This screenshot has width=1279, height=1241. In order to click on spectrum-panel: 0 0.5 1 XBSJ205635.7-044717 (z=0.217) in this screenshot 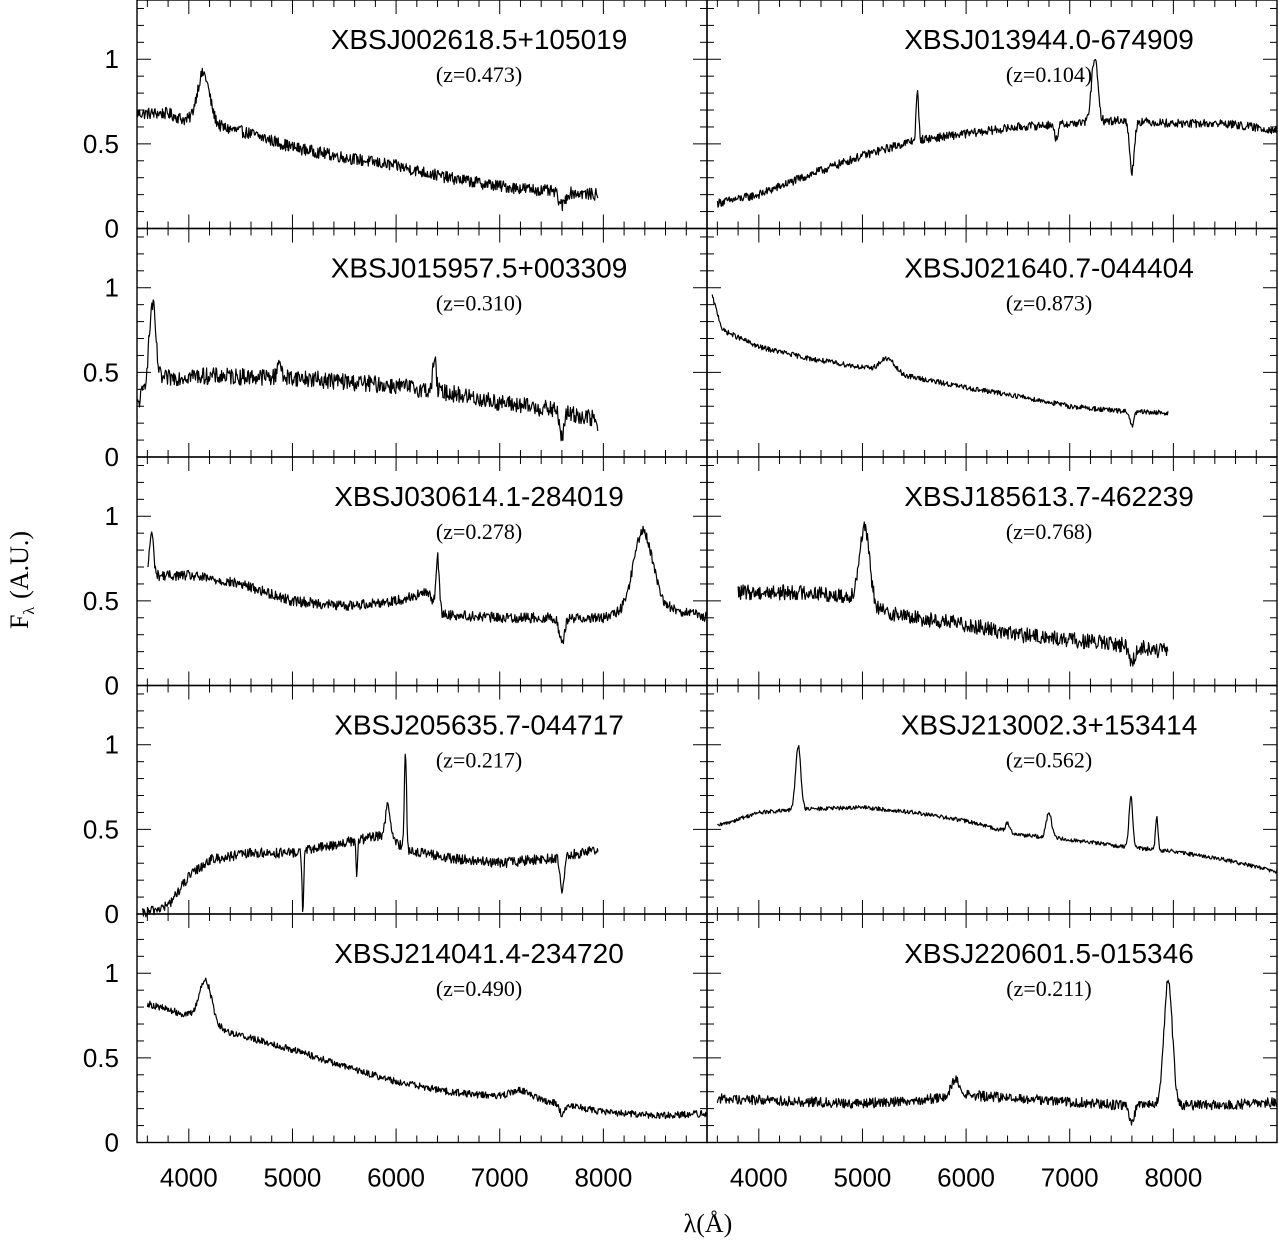, I will do `click(395, 806)`.